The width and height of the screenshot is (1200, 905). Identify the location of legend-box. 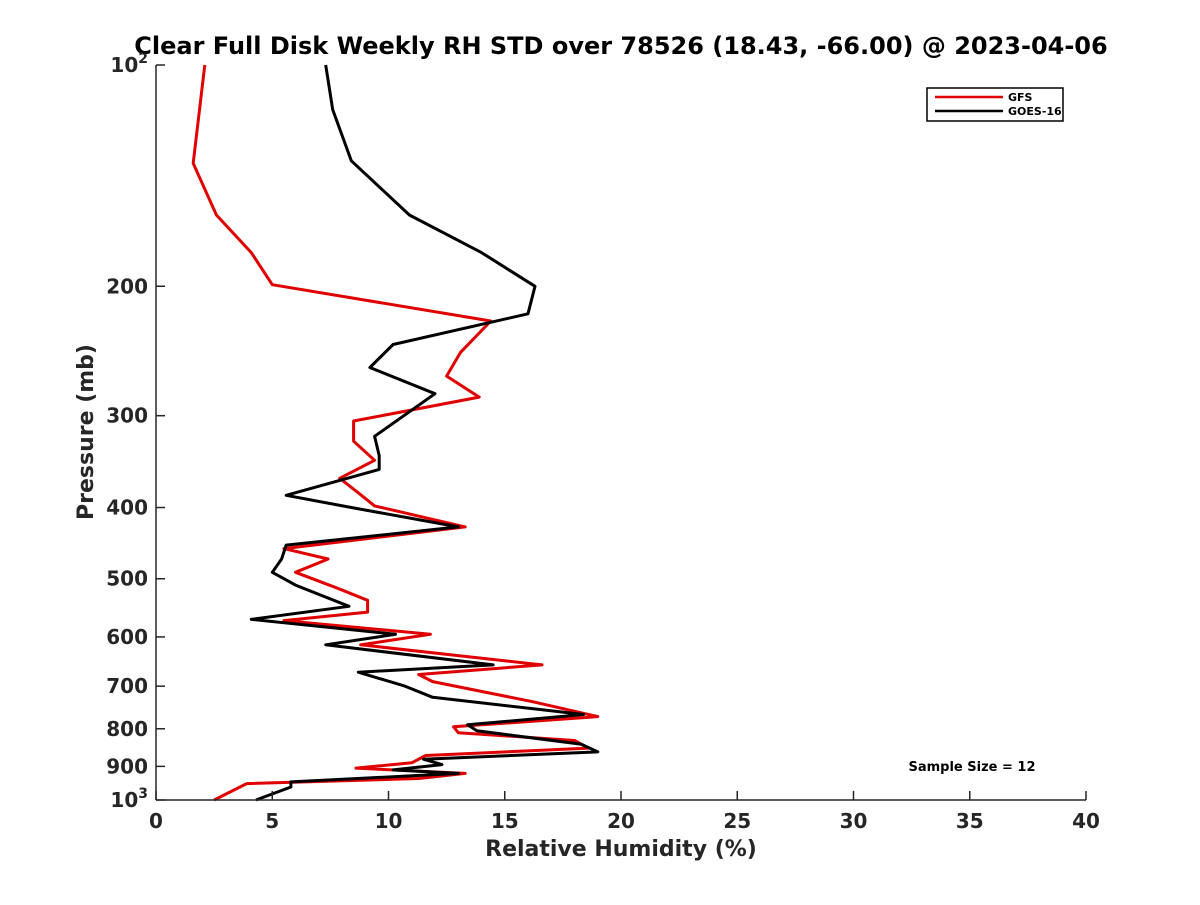
(995, 104).